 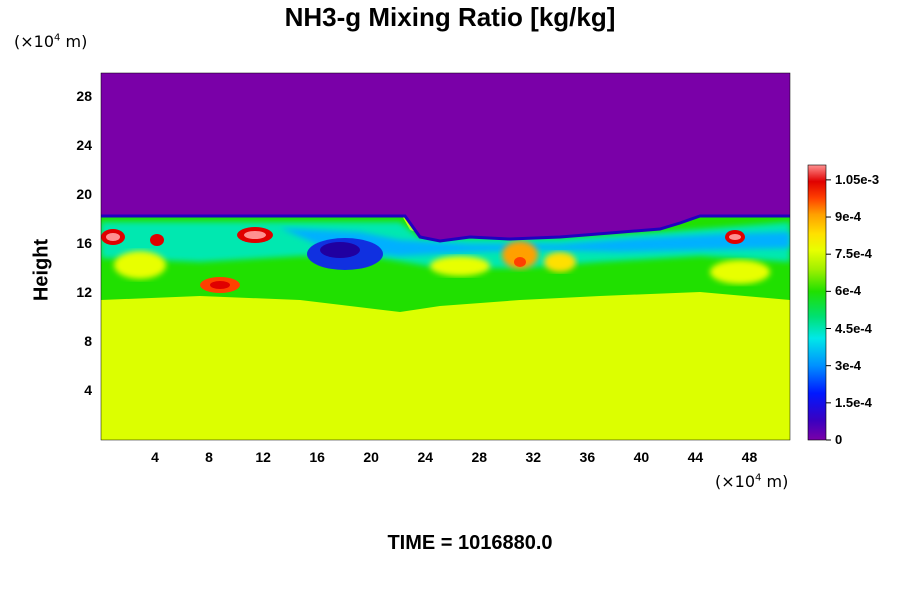 I want to click on y-tick-label: 20, so click(x=84, y=194).